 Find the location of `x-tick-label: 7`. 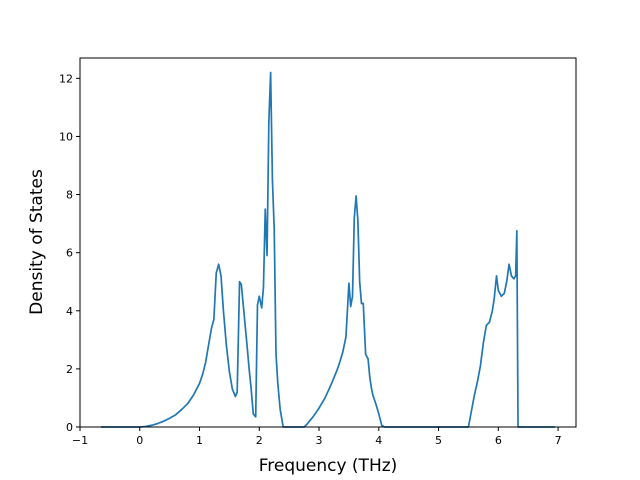

x-tick-label: 7 is located at coordinates (558, 440).